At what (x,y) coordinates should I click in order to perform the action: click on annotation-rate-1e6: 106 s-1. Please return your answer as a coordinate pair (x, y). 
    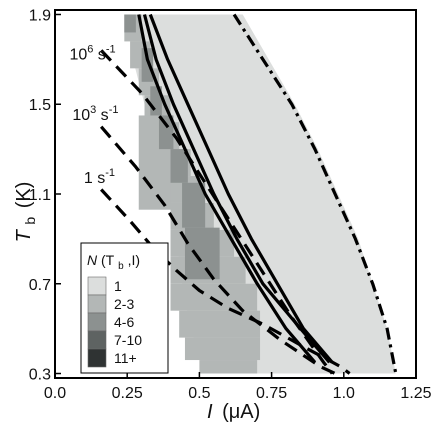
    Looking at the image, I should click on (92, 53).